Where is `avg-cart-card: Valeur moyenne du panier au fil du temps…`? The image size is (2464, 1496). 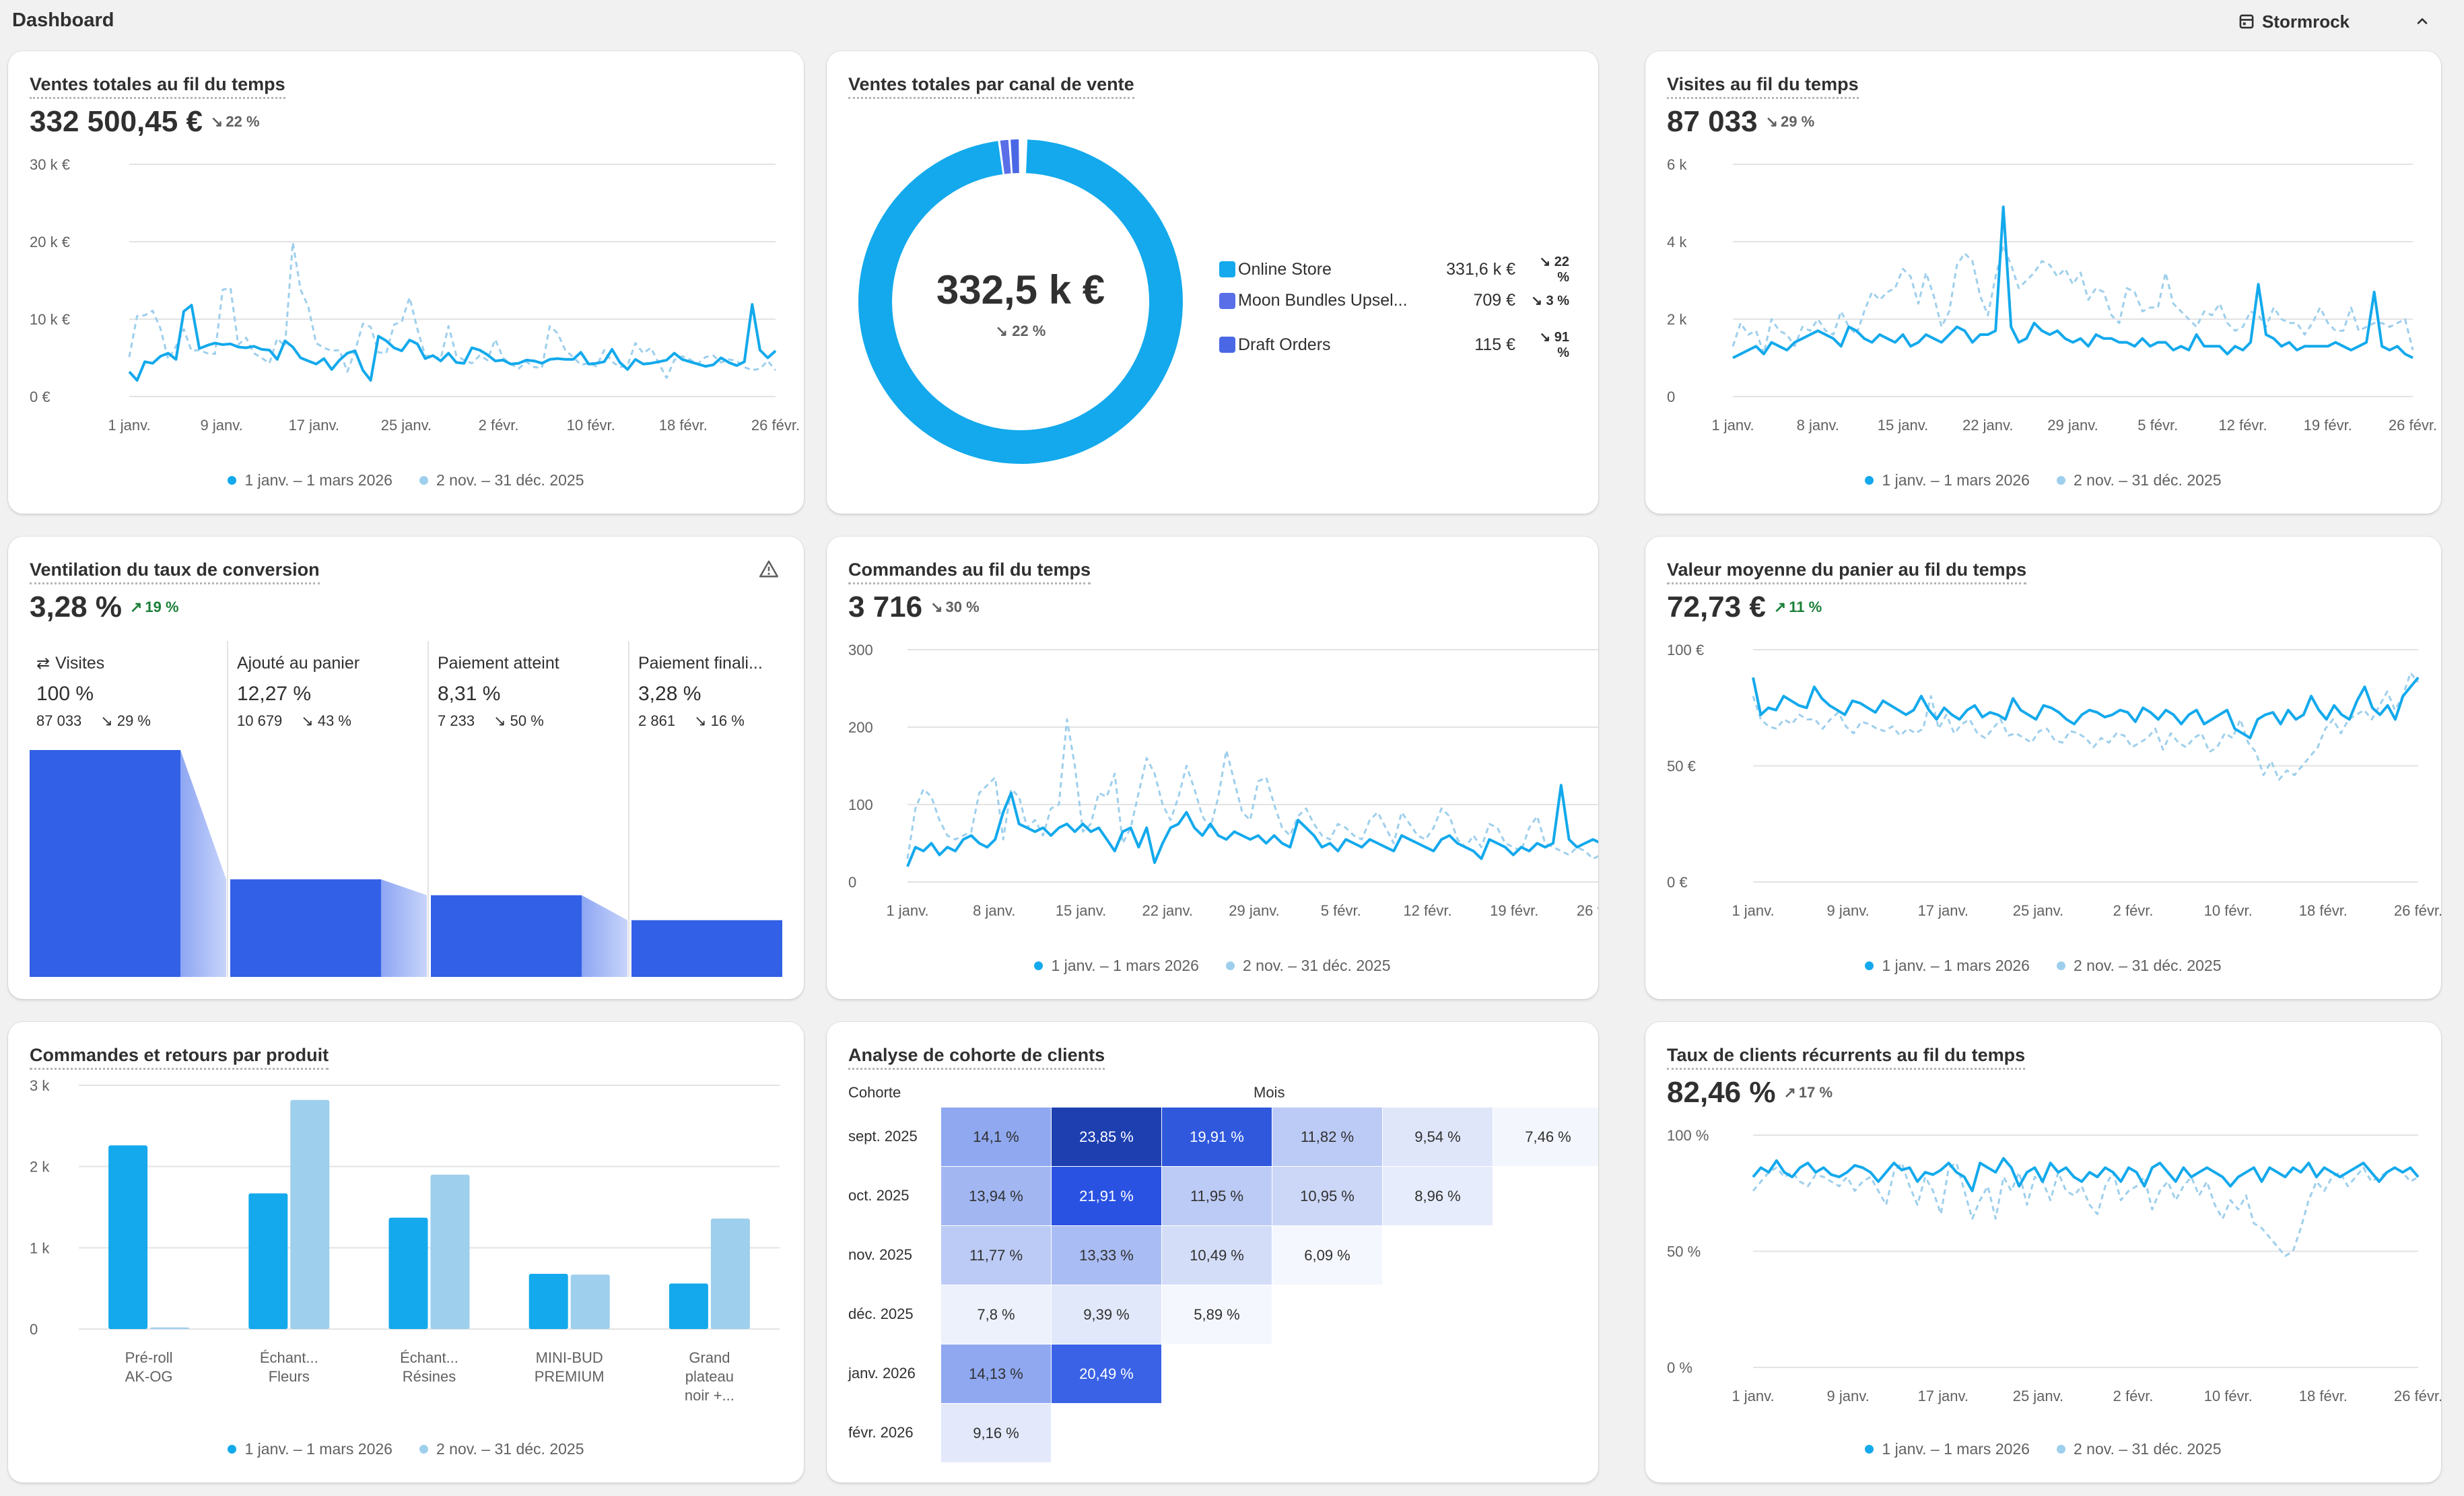
avg-cart-card: Valeur moyenne du panier au fil du temps… is located at coordinates (2043, 768).